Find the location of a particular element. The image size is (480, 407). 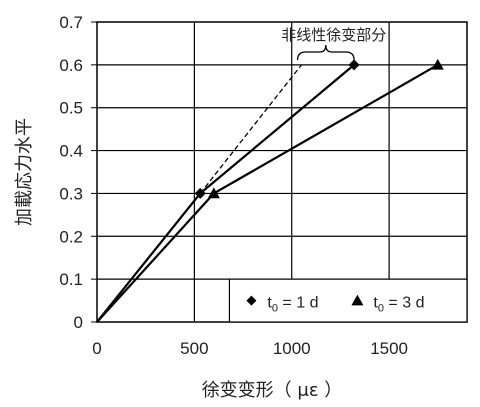

y-tick-label: 0.1 is located at coordinates (71, 279).